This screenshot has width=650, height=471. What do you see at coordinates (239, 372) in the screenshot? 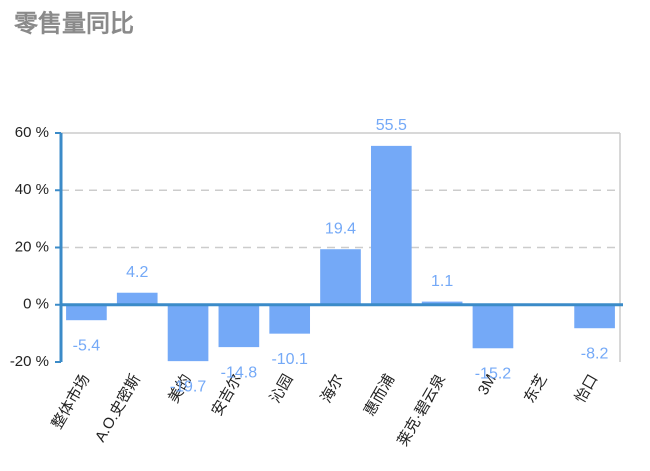
I see `value-label: -14.8` at bounding box center [239, 372].